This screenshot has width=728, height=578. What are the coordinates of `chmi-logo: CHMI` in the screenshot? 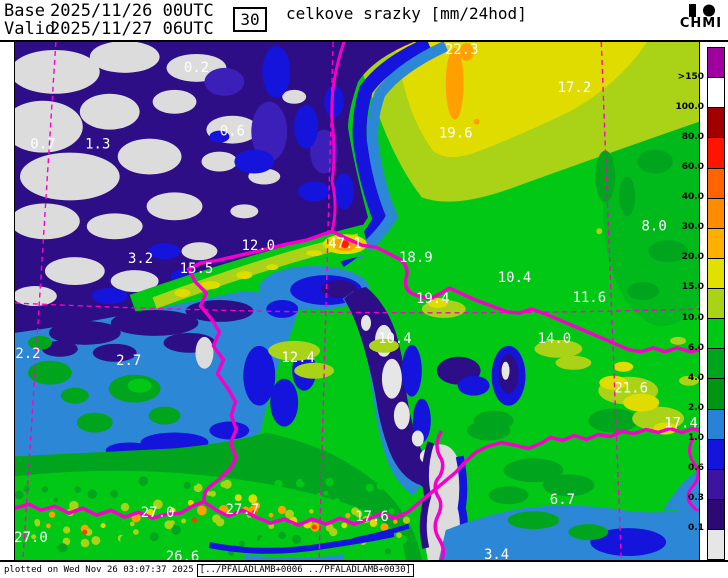 It's located at (701, 17).